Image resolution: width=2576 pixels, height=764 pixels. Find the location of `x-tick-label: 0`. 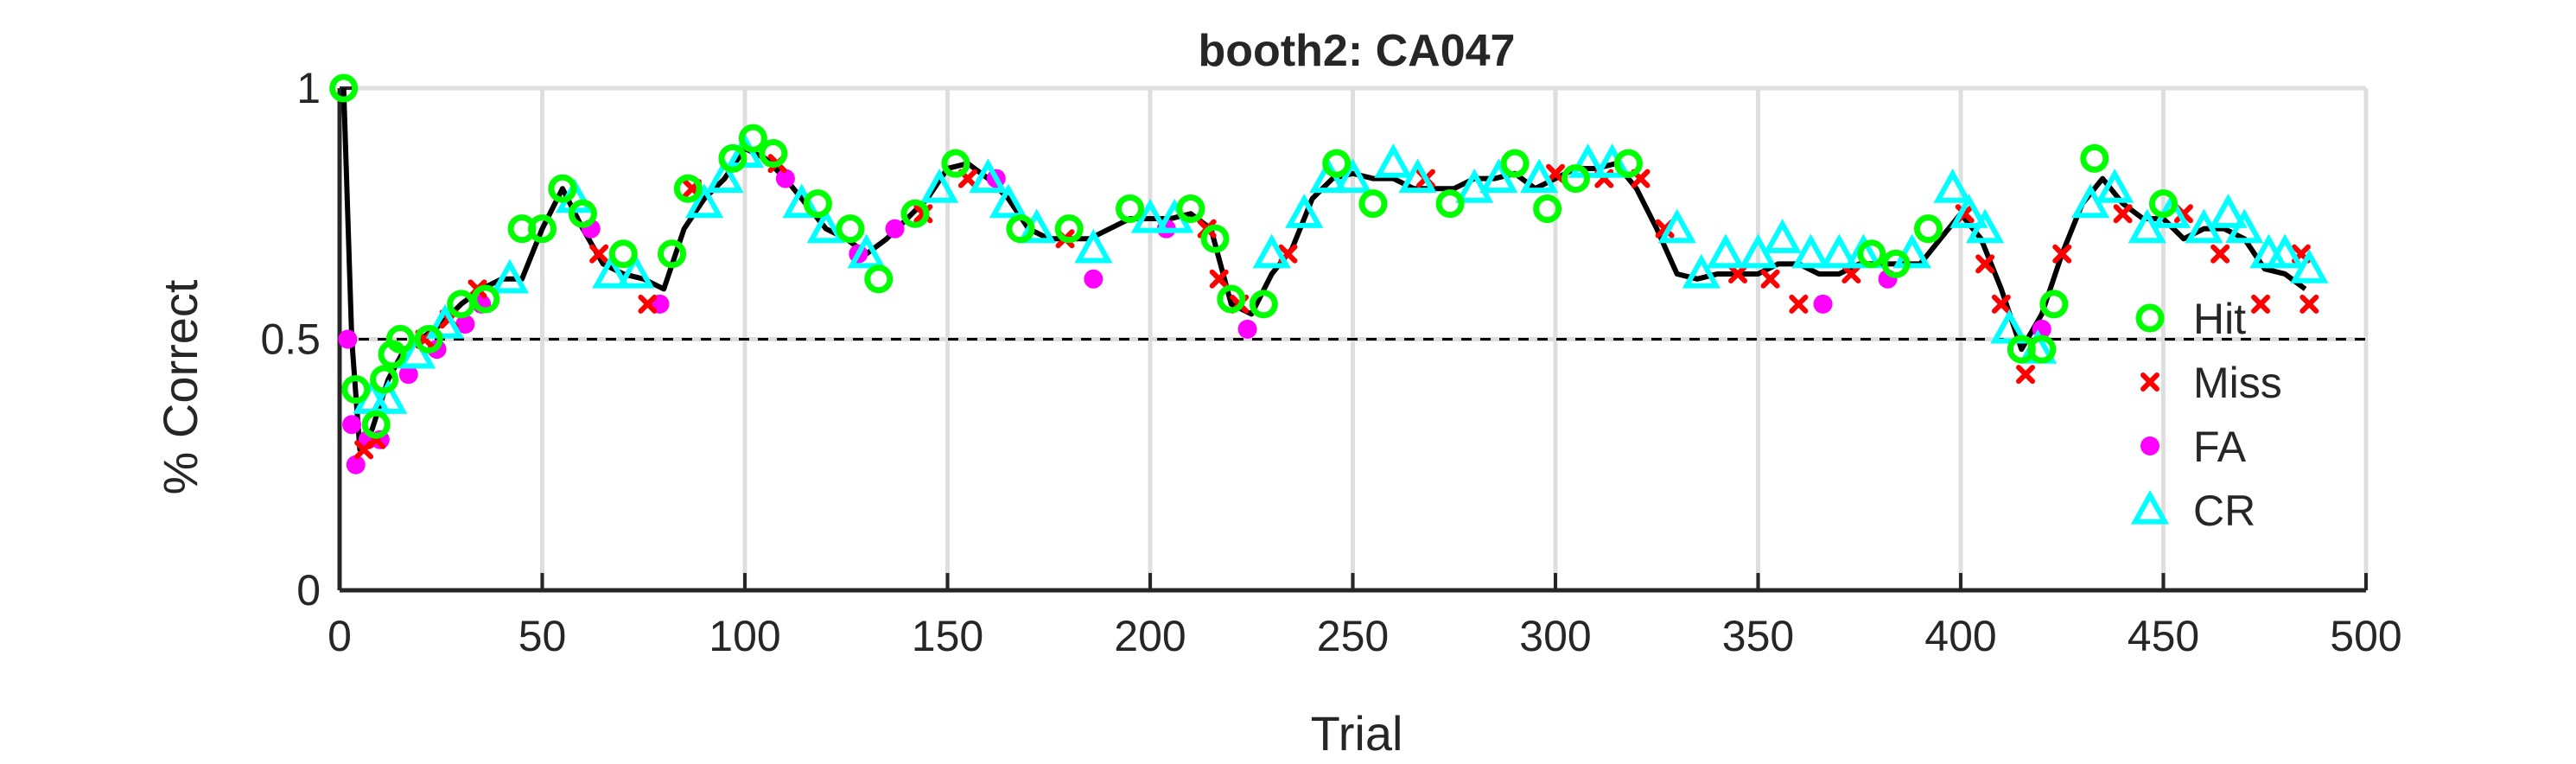

x-tick-label: 0 is located at coordinates (340, 636).